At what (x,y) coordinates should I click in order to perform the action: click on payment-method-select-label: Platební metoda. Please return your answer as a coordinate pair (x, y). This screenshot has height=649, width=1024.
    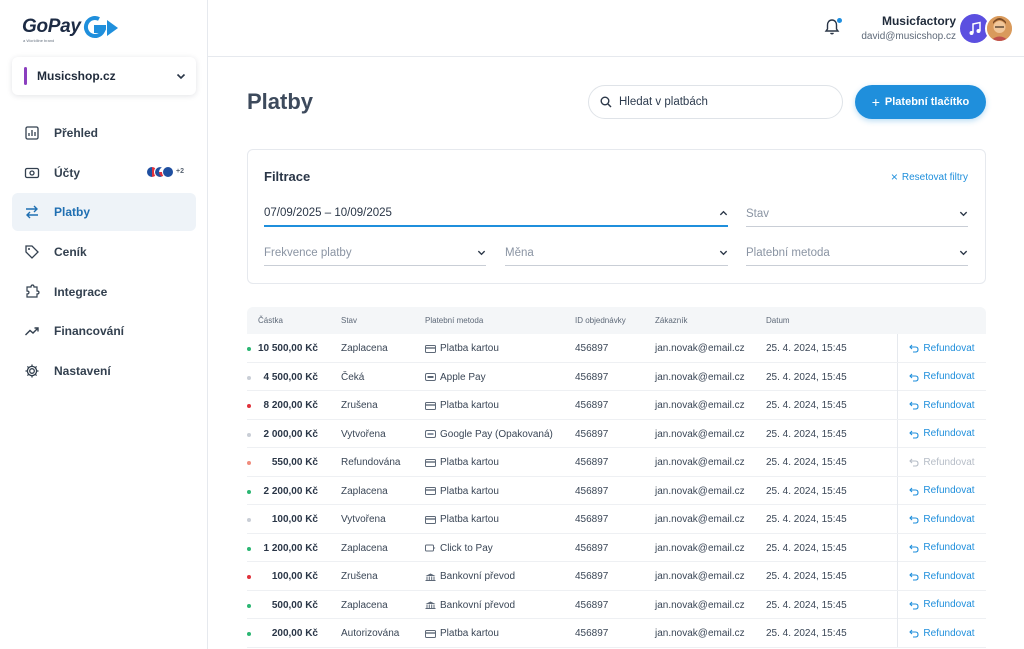
    Looking at the image, I should click on (788, 252).